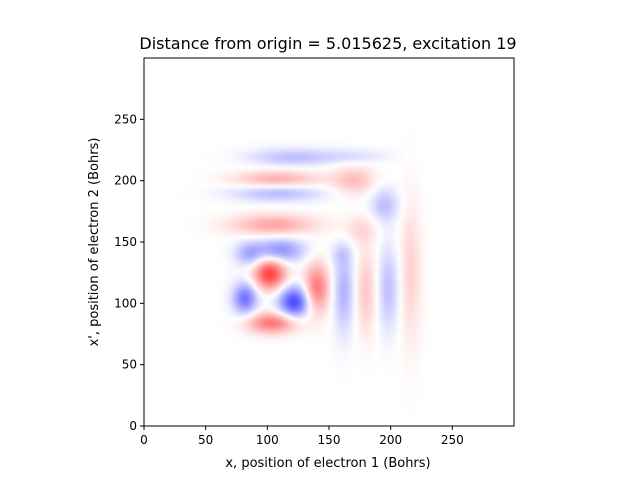  What do you see at coordinates (129, 365) in the screenshot?
I see `y-tick-label: 50` at bounding box center [129, 365].